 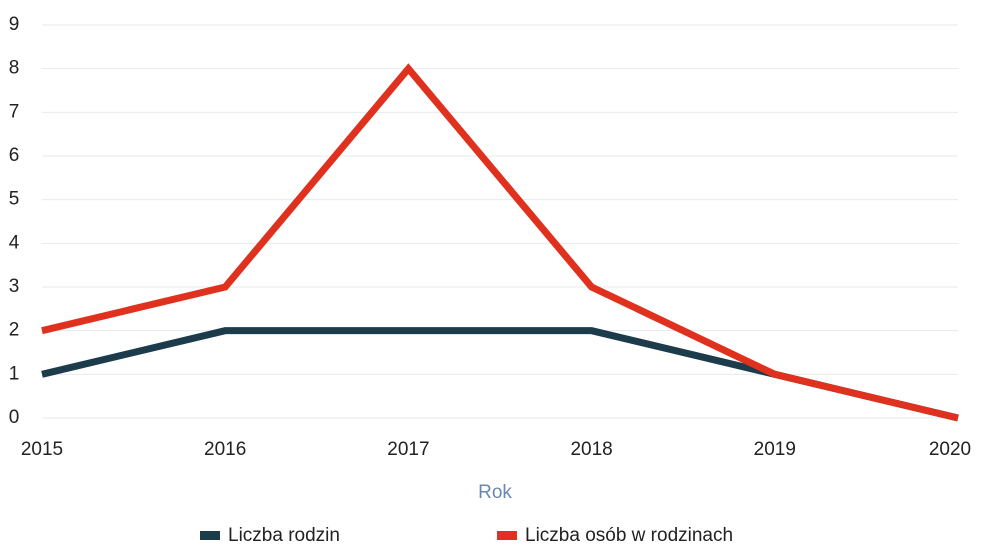 What do you see at coordinates (284, 535) in the screenshot?
I see `legend-label: Liczba rodzin` at bounding box center [284, 535].